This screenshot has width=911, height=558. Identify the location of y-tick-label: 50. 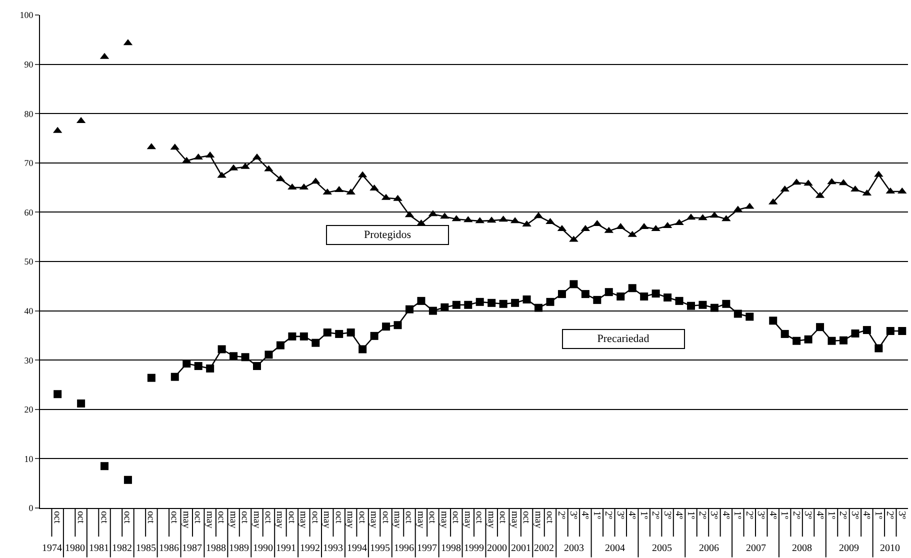
(29, 261).